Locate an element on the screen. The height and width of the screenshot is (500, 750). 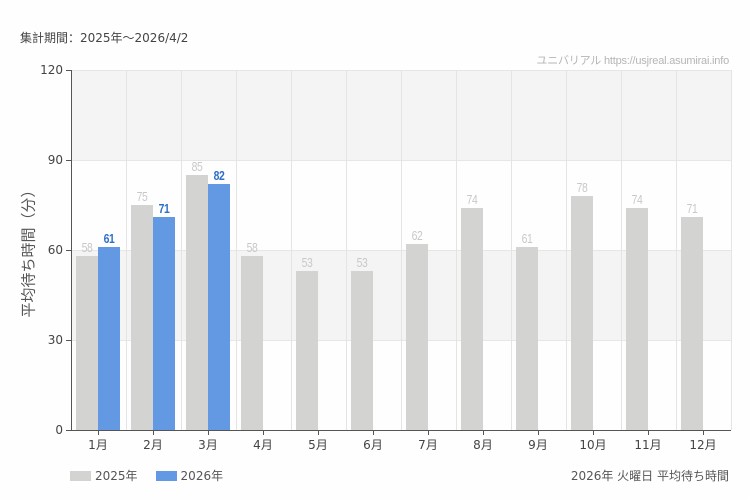
legend: 2025年 2026年 is located at coordinates (155, 475).